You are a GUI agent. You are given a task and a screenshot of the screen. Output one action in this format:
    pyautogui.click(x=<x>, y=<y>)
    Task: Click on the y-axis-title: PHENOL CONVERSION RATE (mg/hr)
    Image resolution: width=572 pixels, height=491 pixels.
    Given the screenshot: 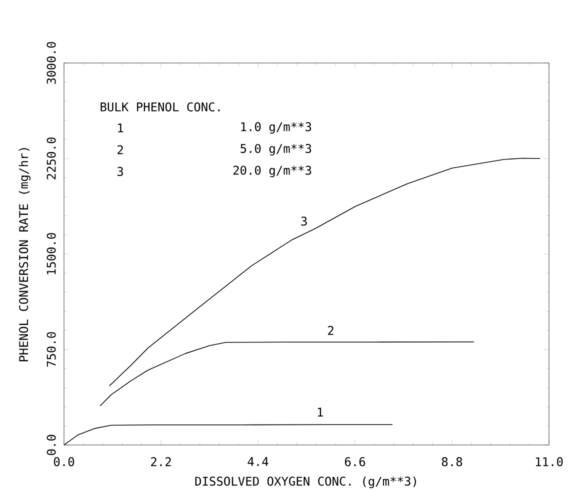 What is the action you would take?
    pyautogui.click(x=24, y=255)
    